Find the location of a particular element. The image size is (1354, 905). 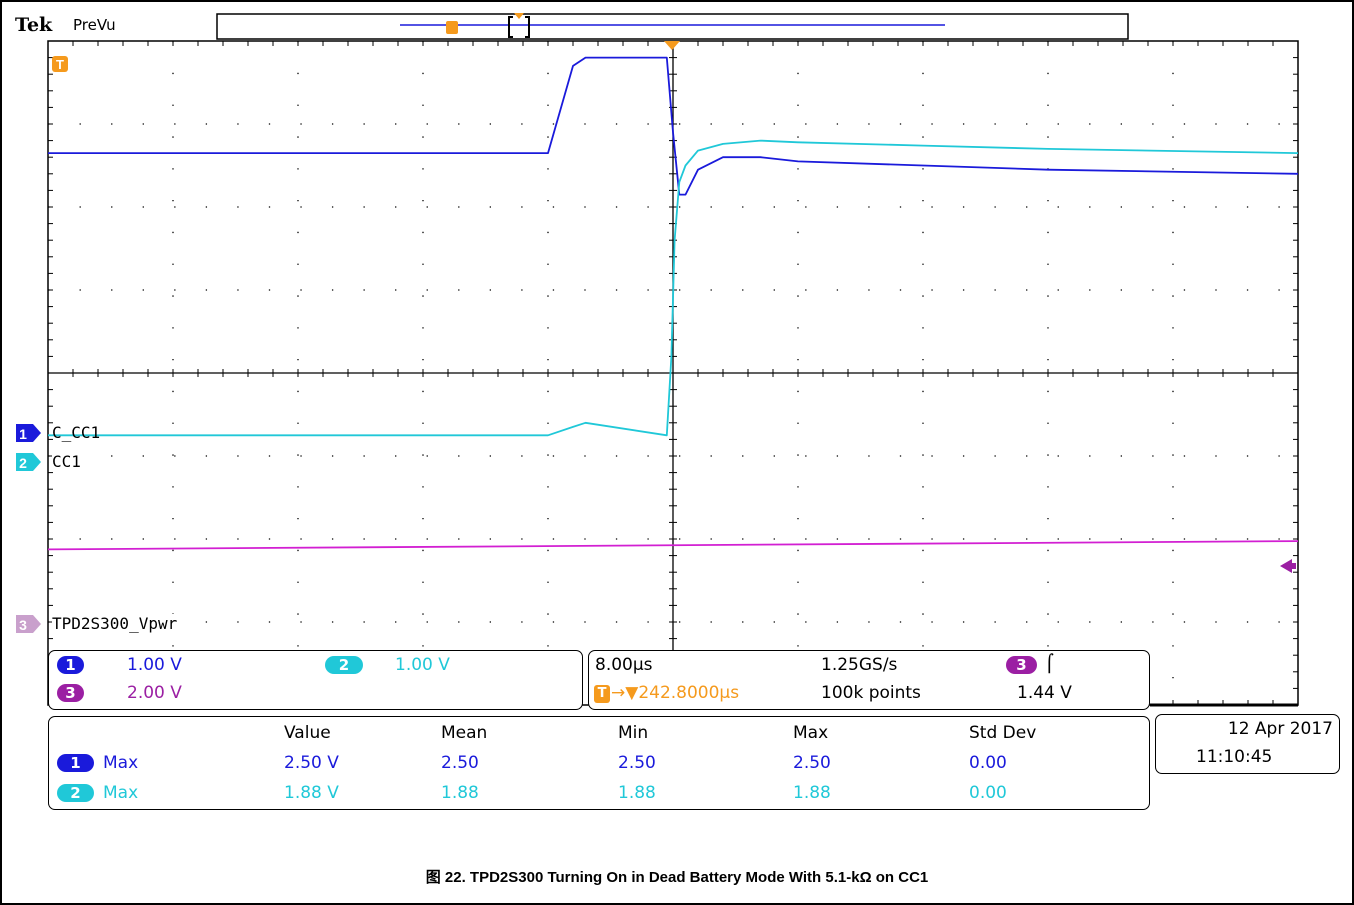

time: 11:10:45 is located at coordinates (1234, 757).